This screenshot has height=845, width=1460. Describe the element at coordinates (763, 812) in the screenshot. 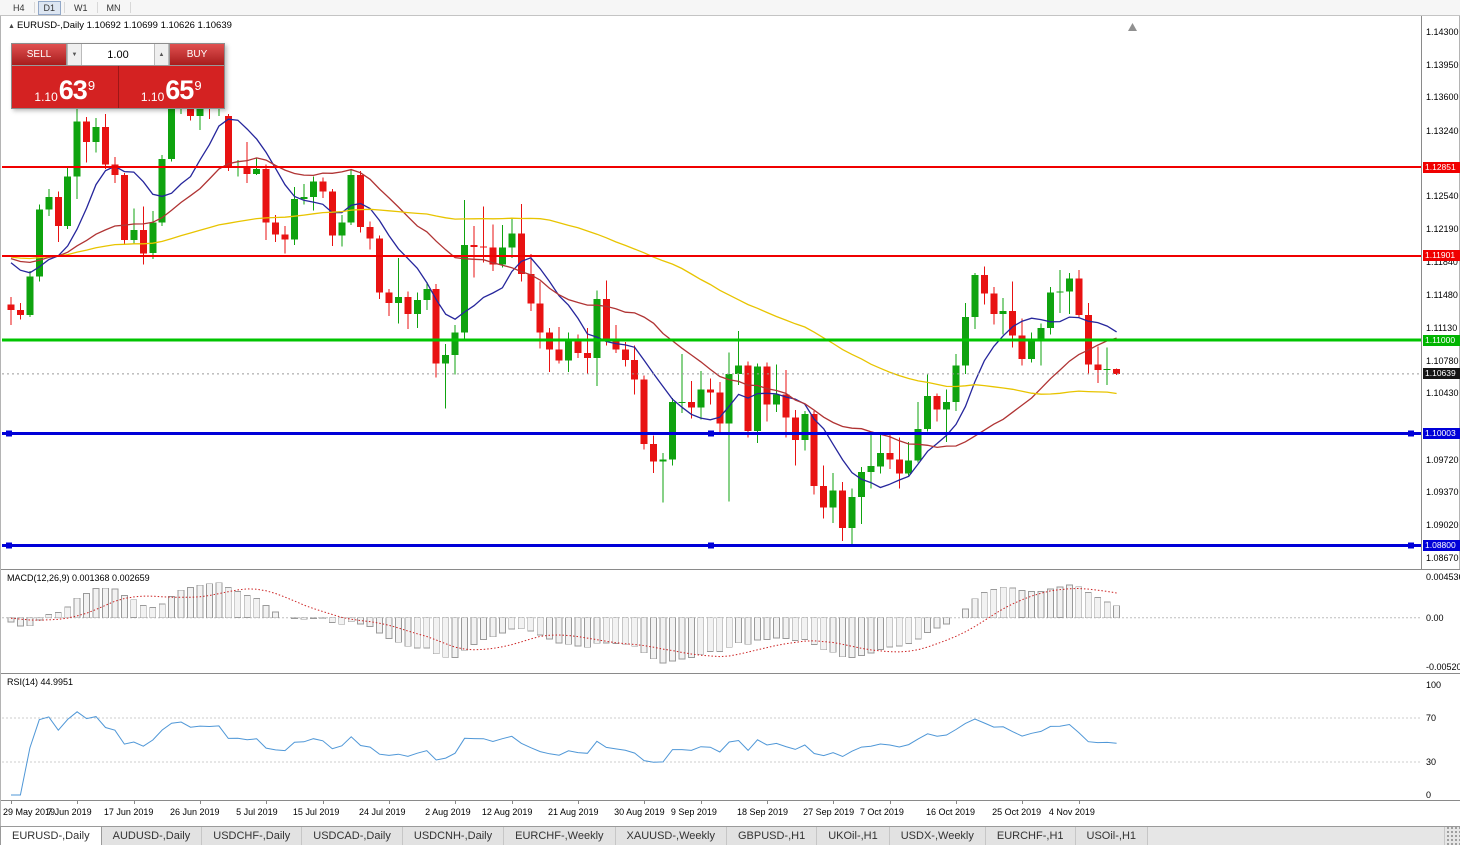

I see `date-axis-label: 18 Sep 2019` at that location.